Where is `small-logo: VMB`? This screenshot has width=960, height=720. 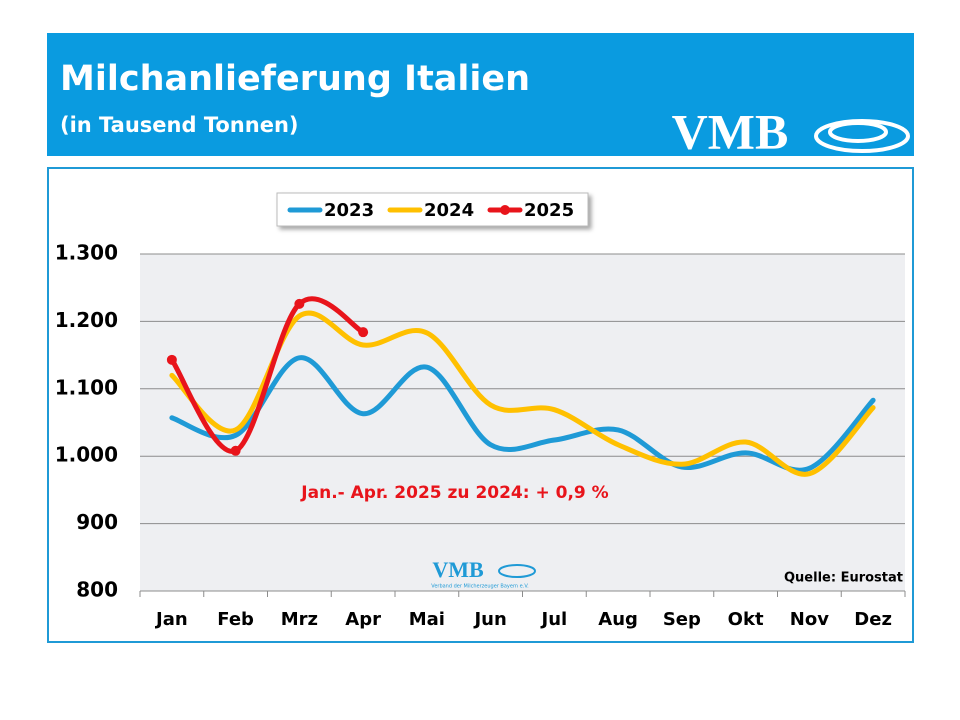 small-logo: VMB is located at coordinates (458, 569).